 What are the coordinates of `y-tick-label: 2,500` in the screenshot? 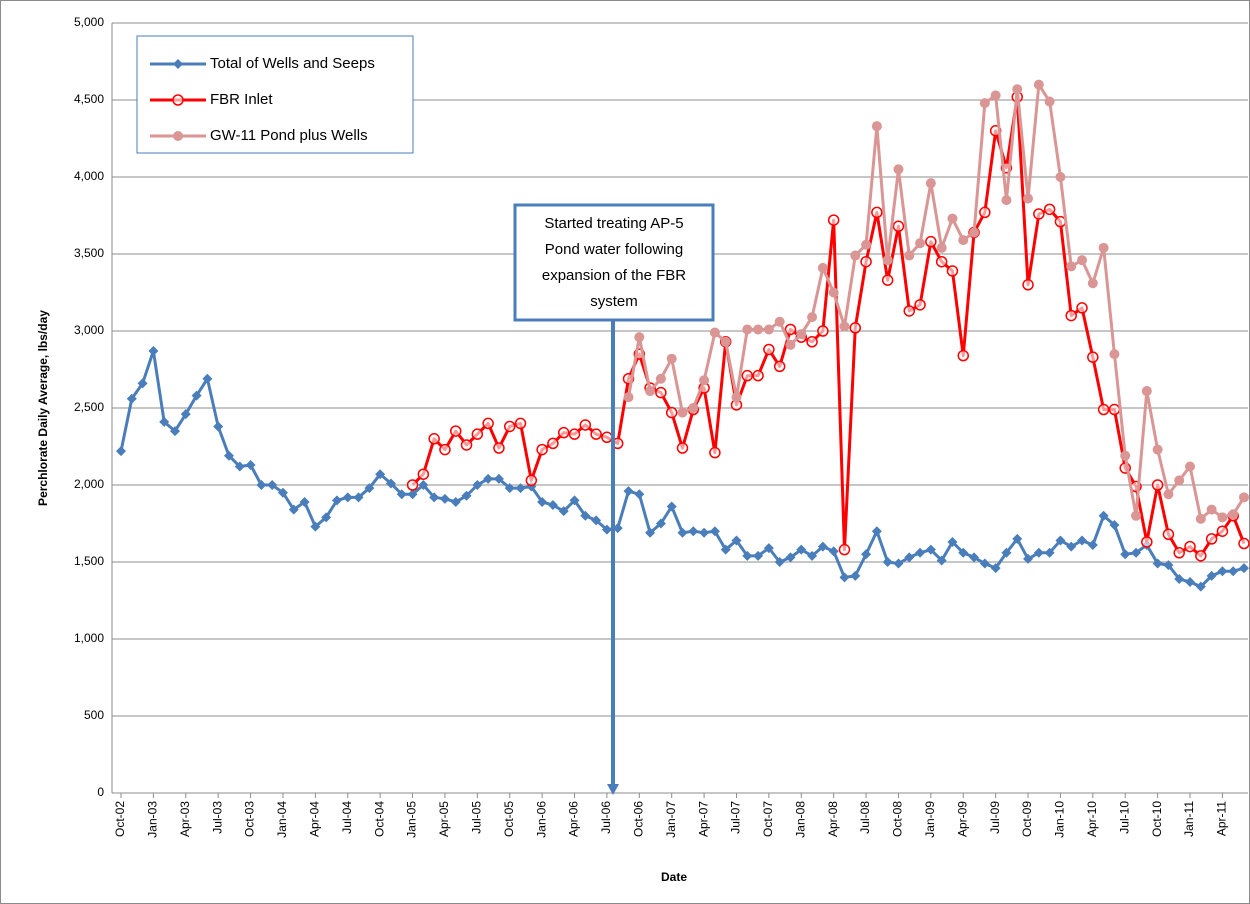 It's located at (89, 407).